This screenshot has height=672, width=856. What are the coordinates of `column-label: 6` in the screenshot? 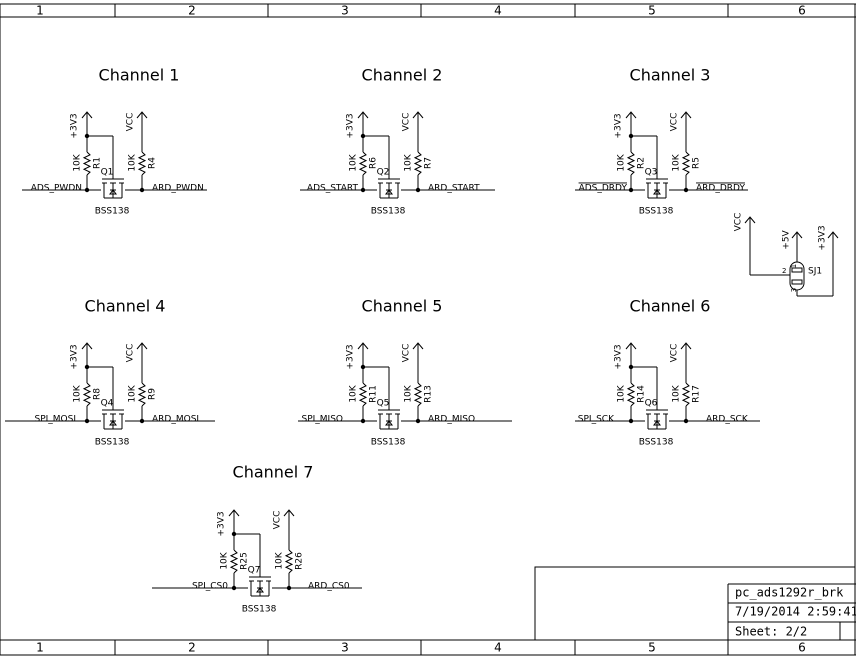 It's located at (802, 11).